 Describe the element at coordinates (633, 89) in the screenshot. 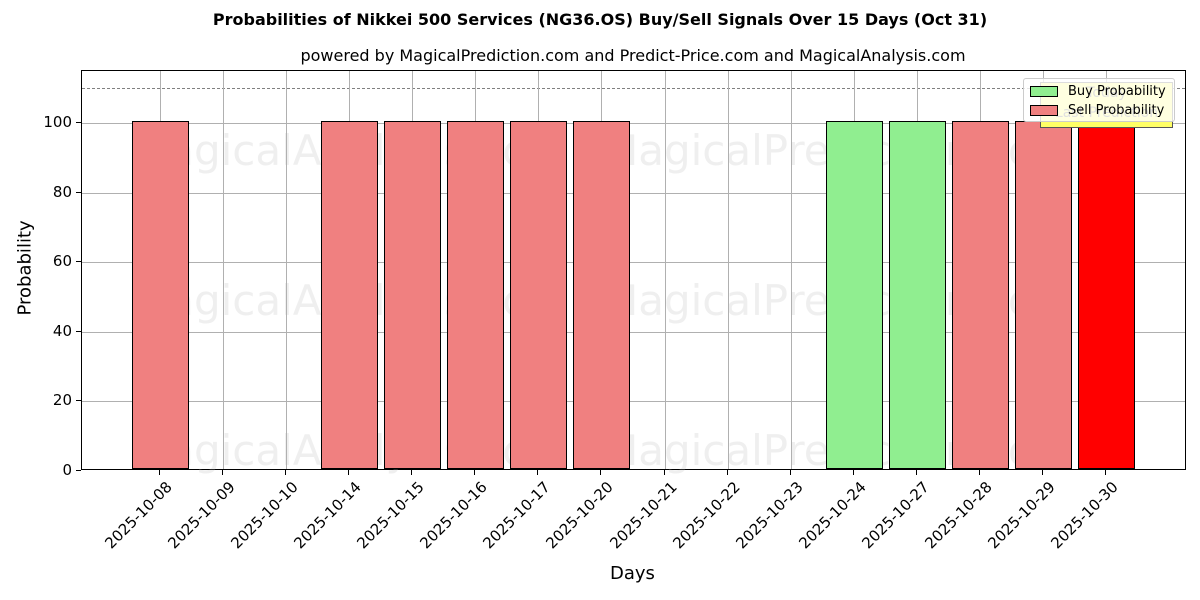

I see `reference-line` at that location.